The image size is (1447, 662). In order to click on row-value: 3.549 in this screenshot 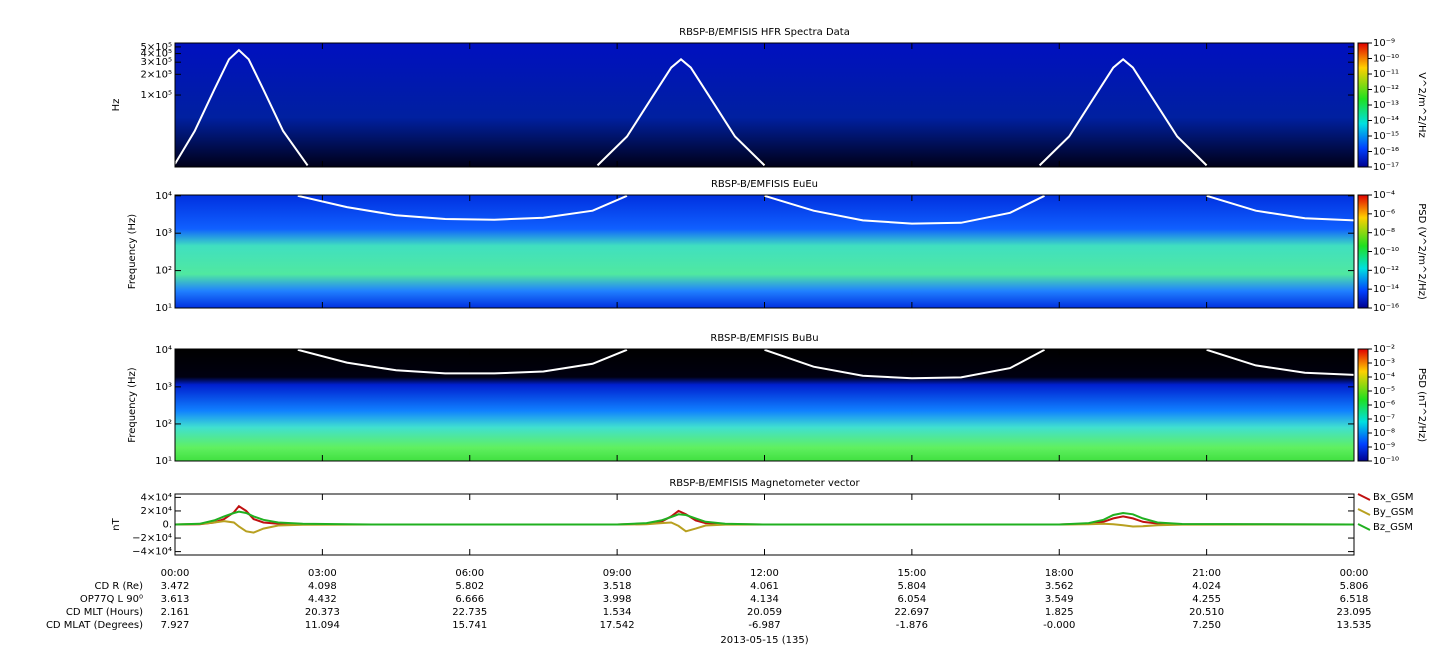, I will do `click(1059, 599)`.